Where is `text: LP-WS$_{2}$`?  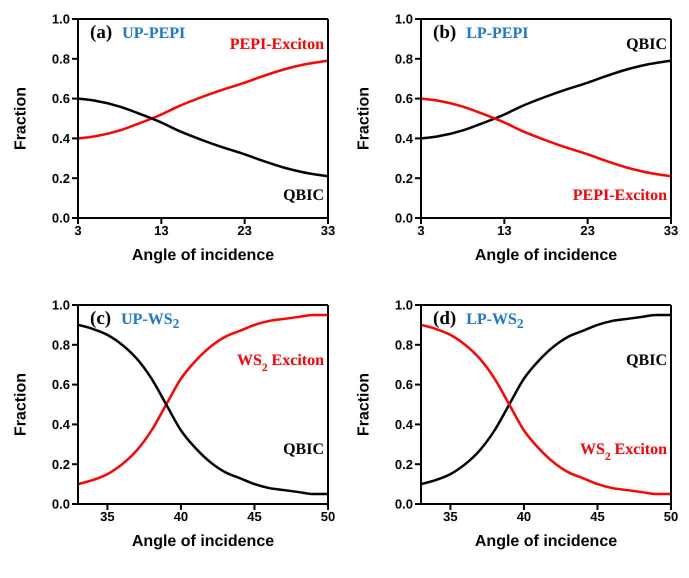 text: LP-WS$_{2}$ is located at coordinates (495, 321).